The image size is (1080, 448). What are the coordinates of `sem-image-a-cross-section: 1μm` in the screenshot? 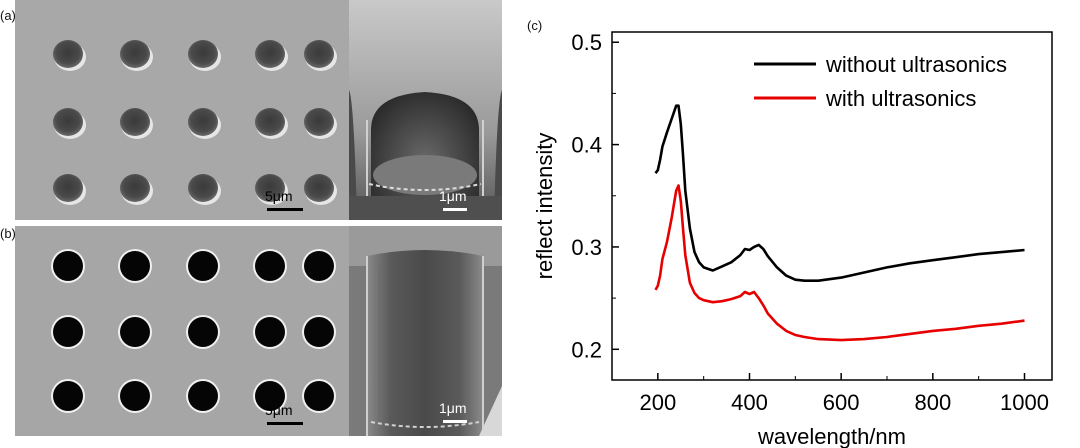 It's located at (425, 110).